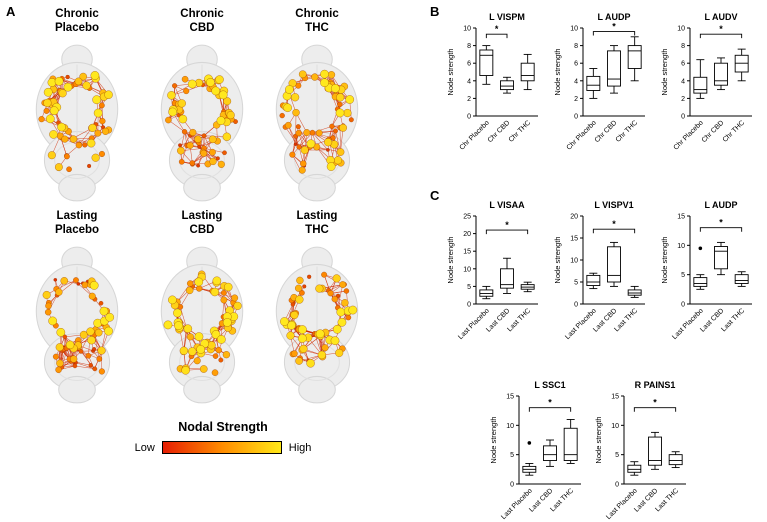  Describe the element at coordinates (576, 81) in the screenshot. I see `y-tick-label: 4` at that location.